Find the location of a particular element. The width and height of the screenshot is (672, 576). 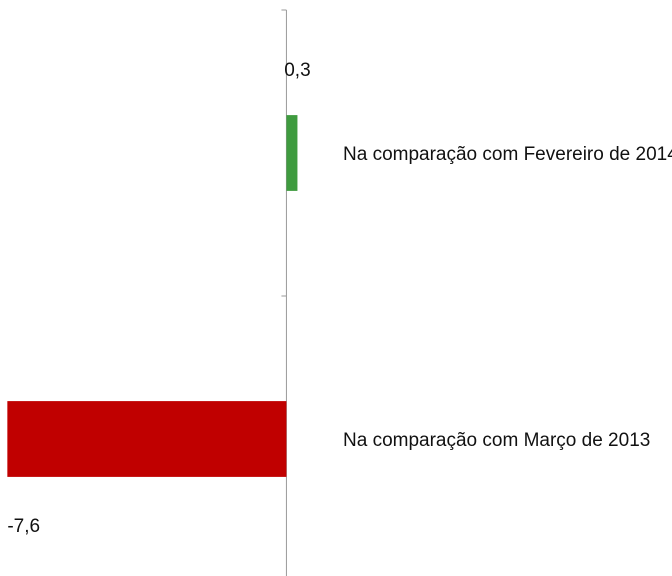

data-label: -7,6 is located at coordinates (23, 526).